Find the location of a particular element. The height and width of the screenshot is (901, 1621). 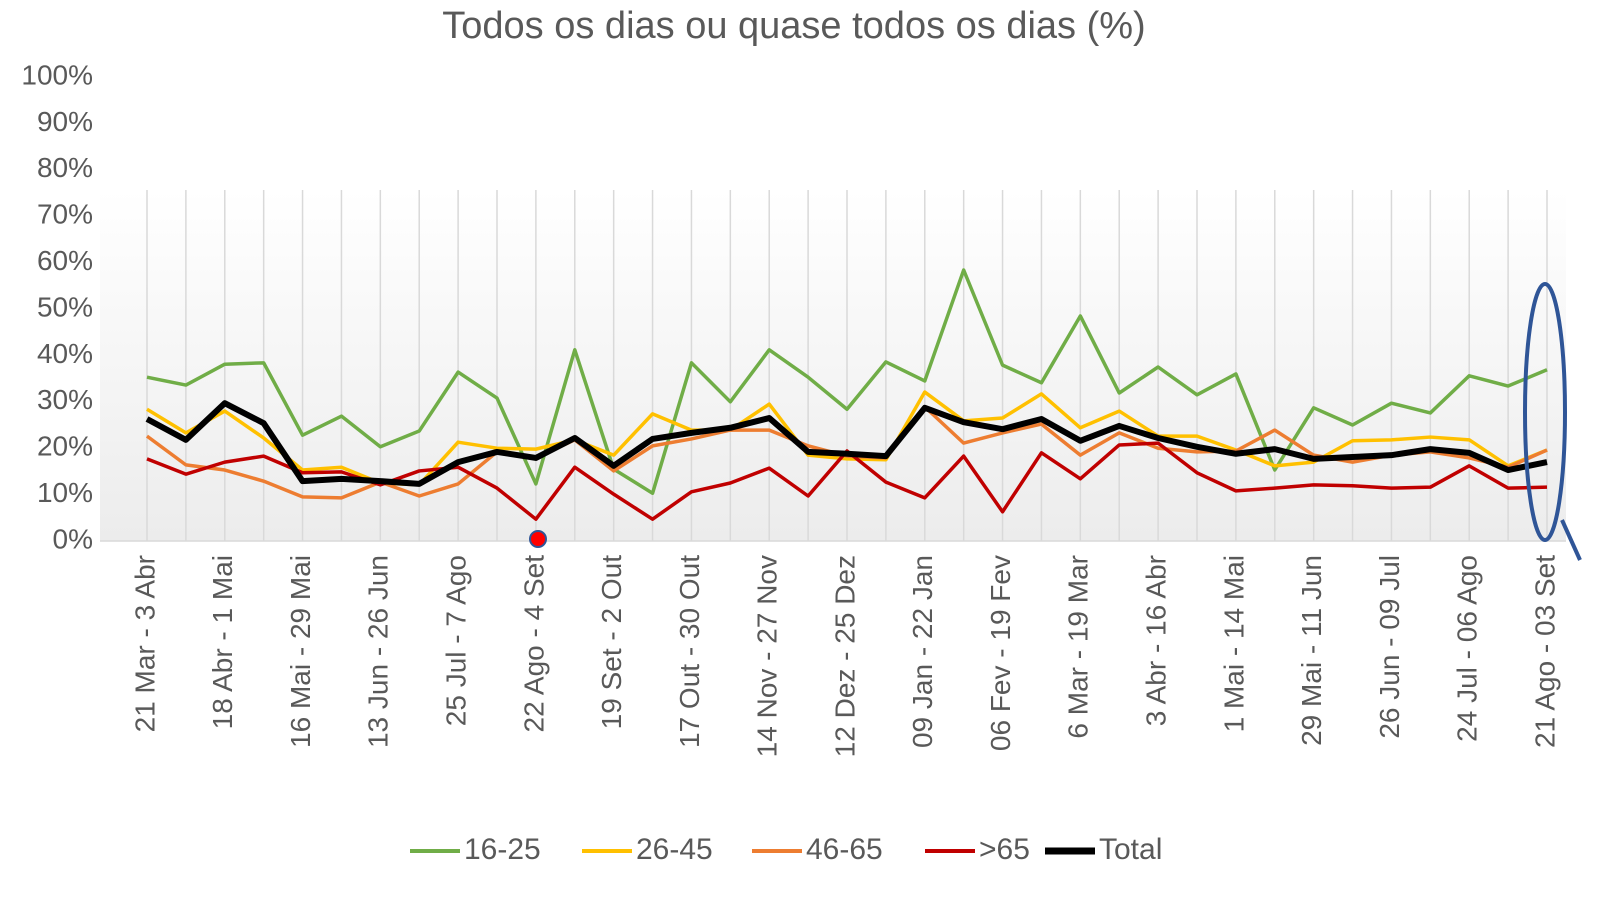

legend-label: Total is located at coordinates (1130, 849).